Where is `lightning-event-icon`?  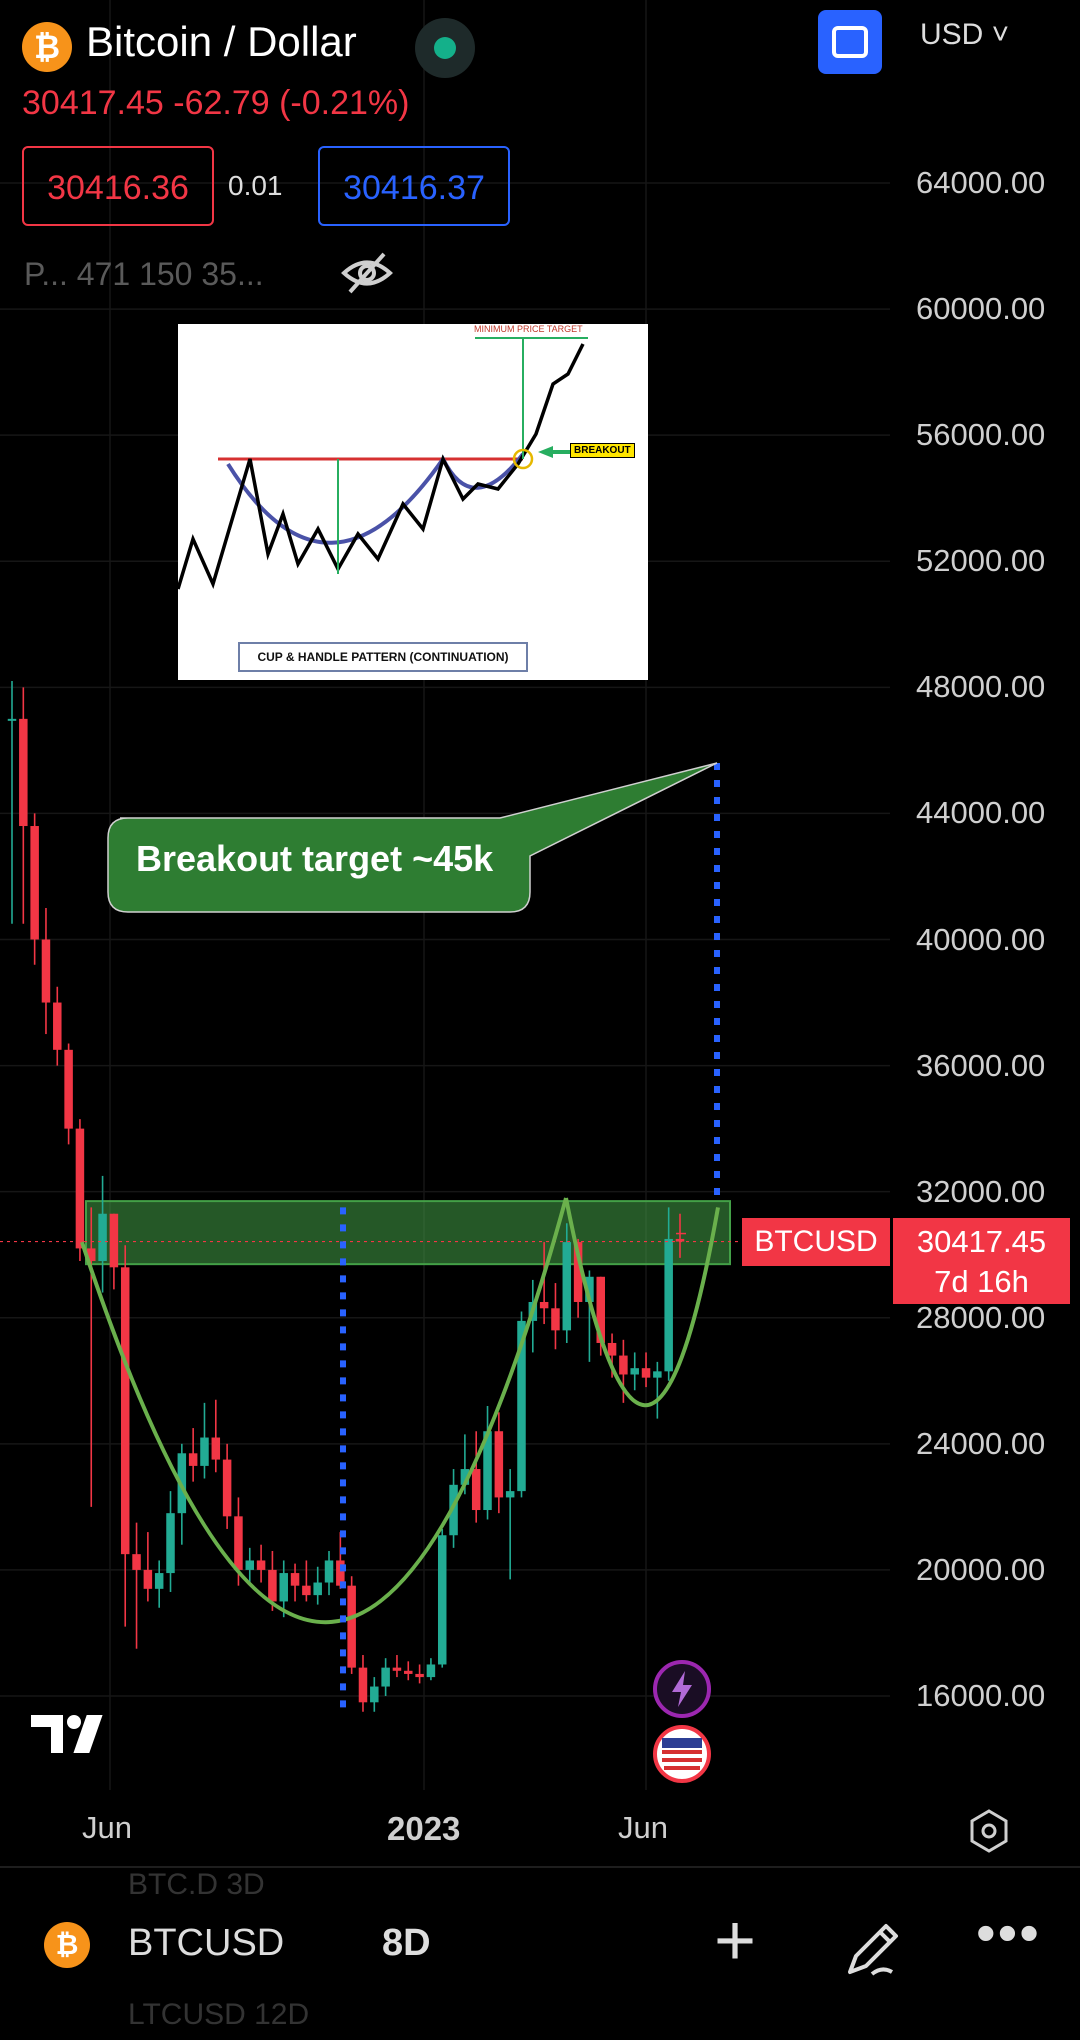
lightning-event-icon is located at coordinates (682, 1689).